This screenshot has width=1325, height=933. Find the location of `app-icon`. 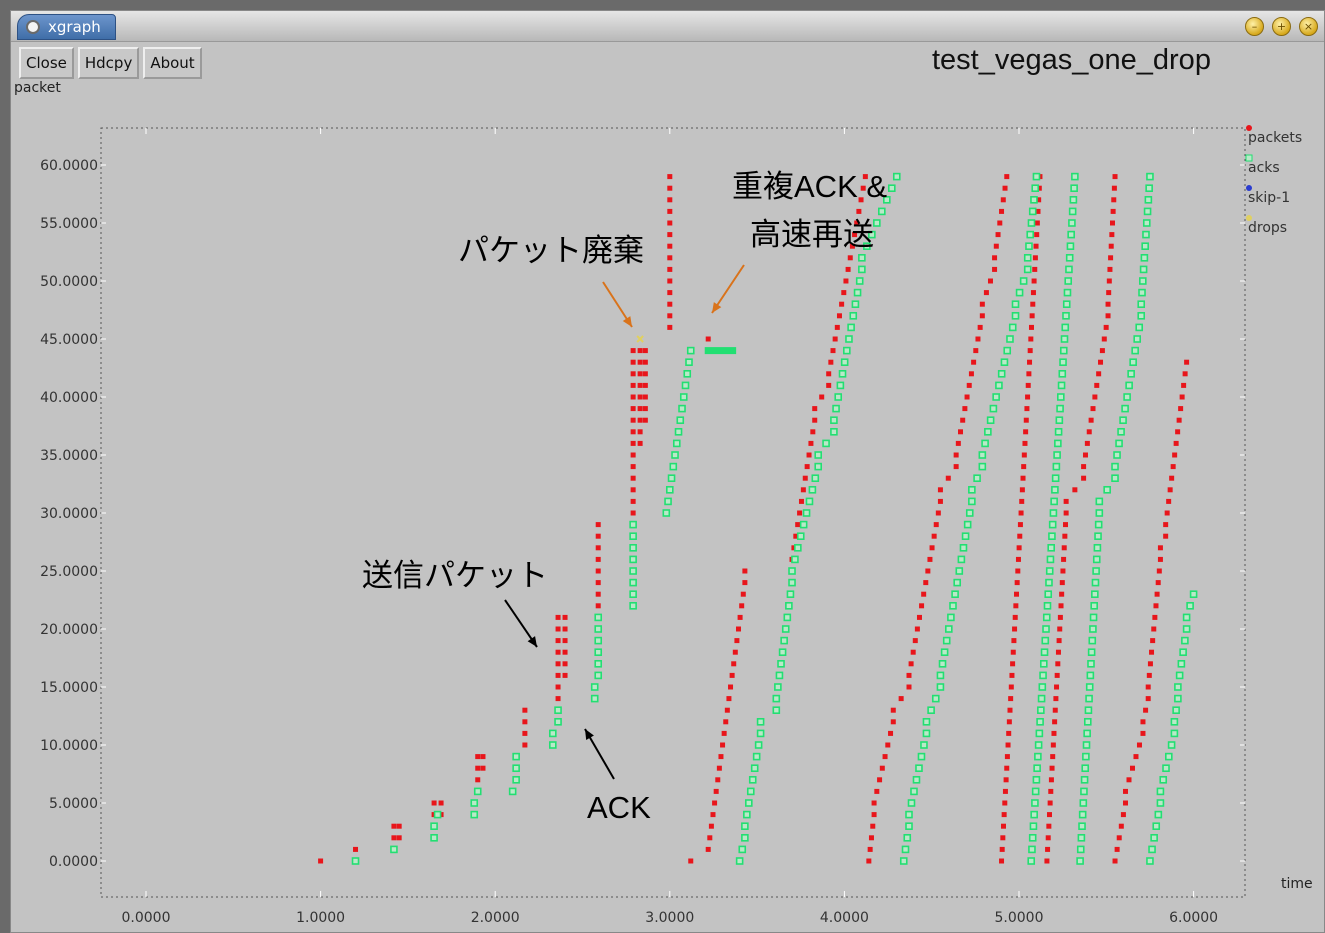

app-icon is located at coordinates (33, 27).